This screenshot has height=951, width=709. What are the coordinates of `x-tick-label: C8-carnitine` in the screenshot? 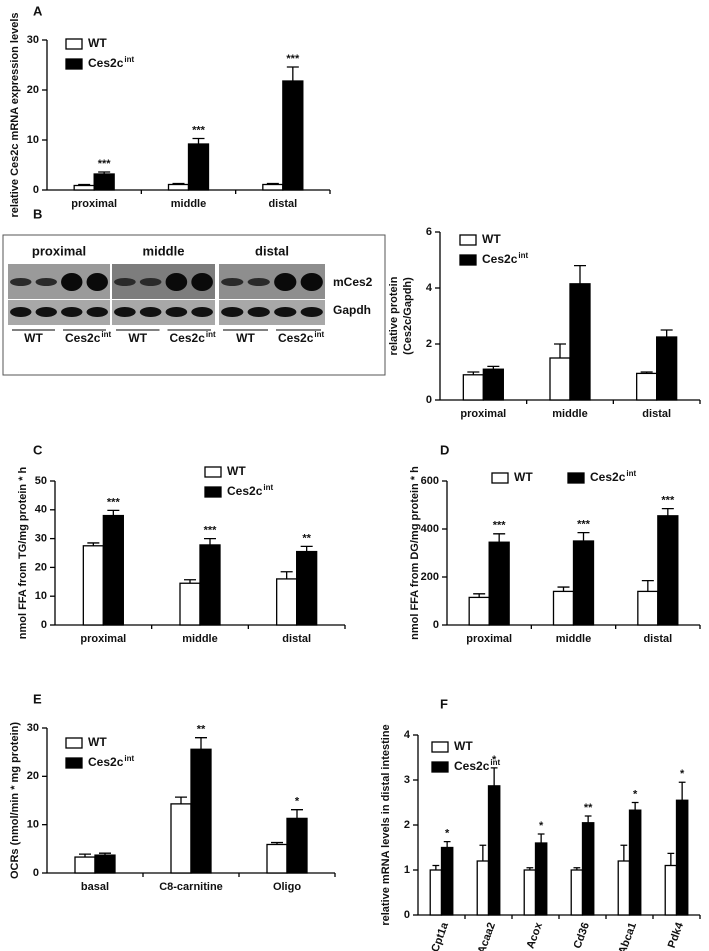 It's located at (191, 887).